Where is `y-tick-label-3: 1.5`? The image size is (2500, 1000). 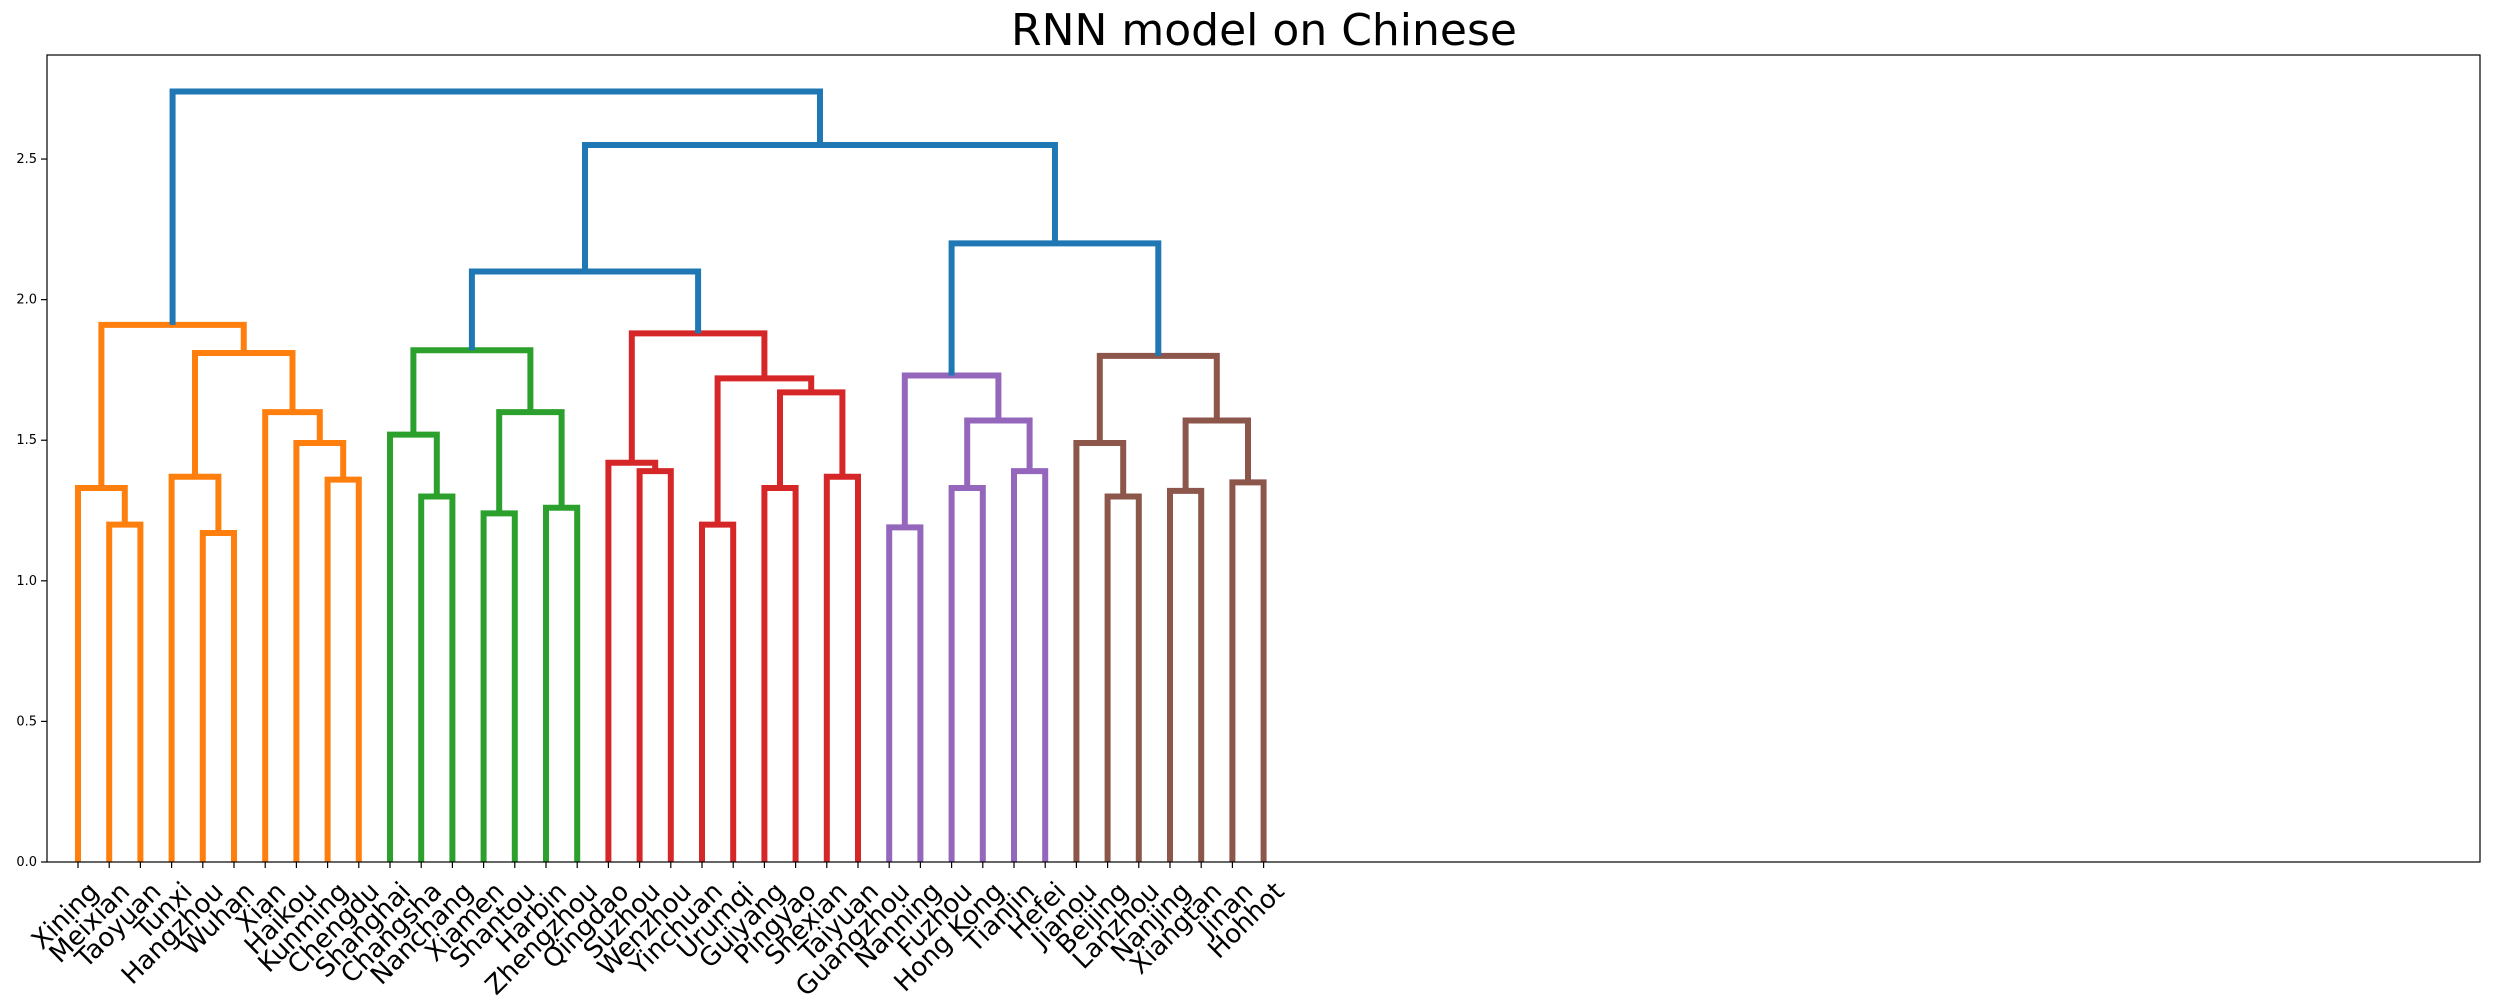
y-tick-label-3: 1.5 is located at coordinates (26, 440).